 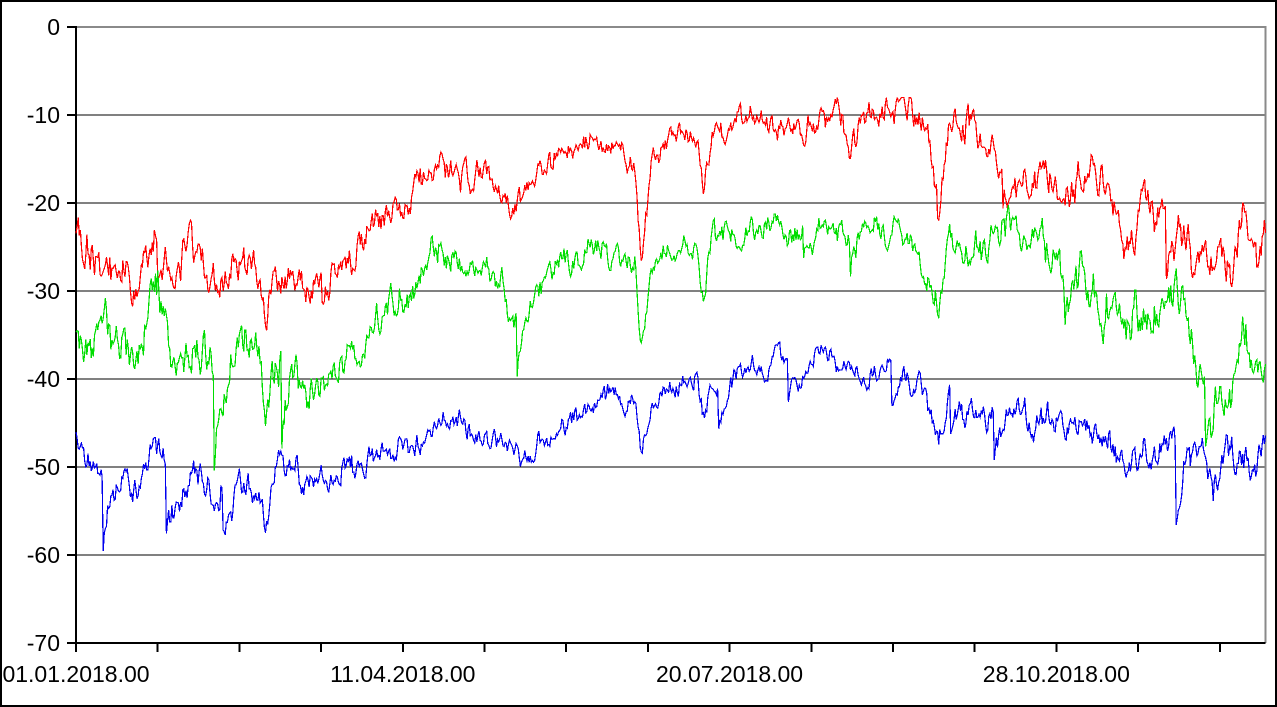 I want to click on y-axis-tick-label: -30, so click(x=43, y=291).